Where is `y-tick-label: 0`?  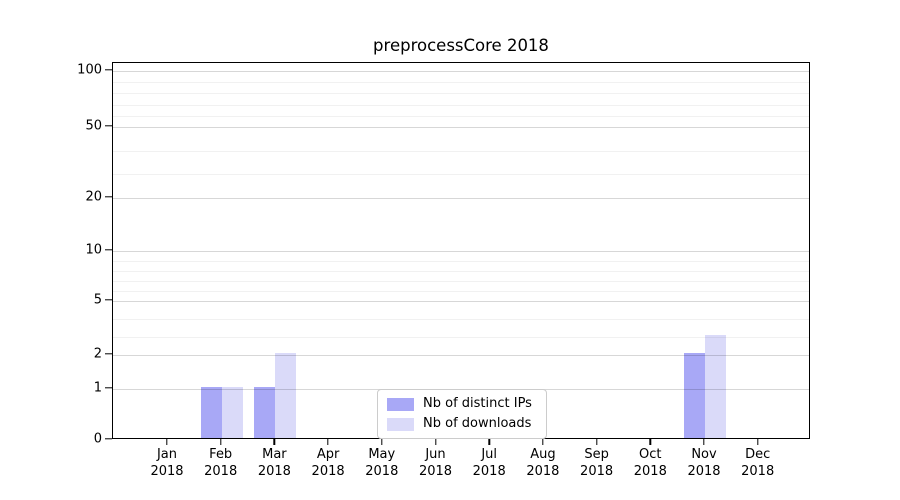
y-tick-label: 0 is located at coordinates (97, 439).